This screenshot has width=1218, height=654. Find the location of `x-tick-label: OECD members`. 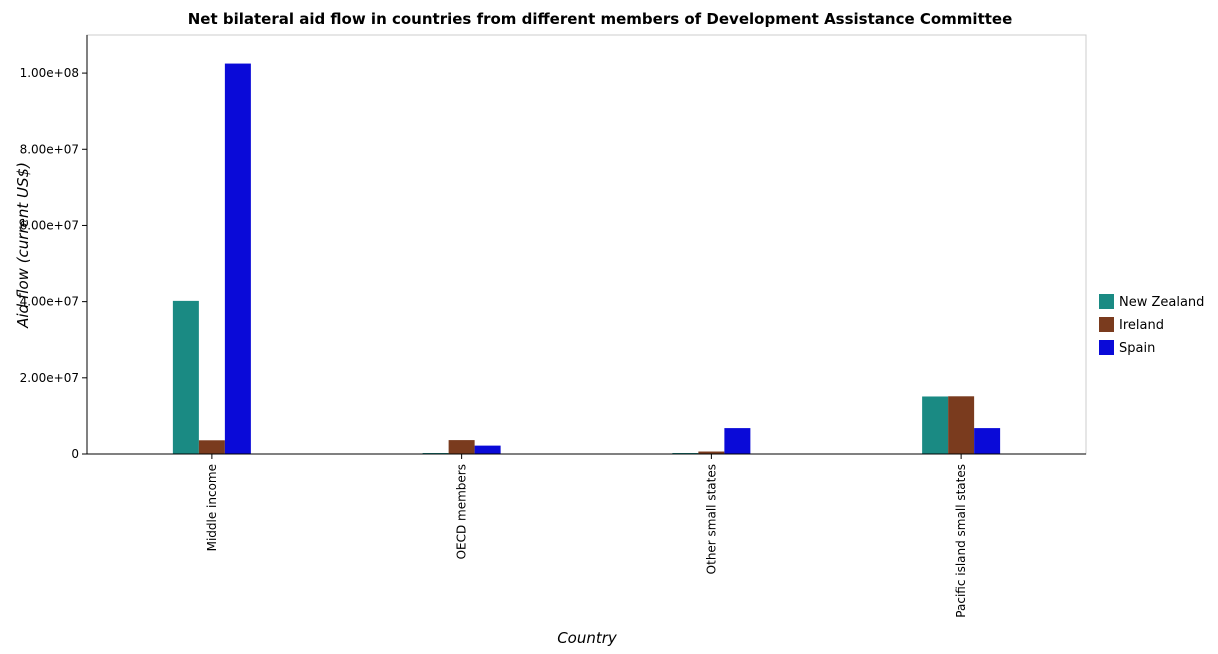

x-tick-label: OECD members is located at coordinates (462, 511).